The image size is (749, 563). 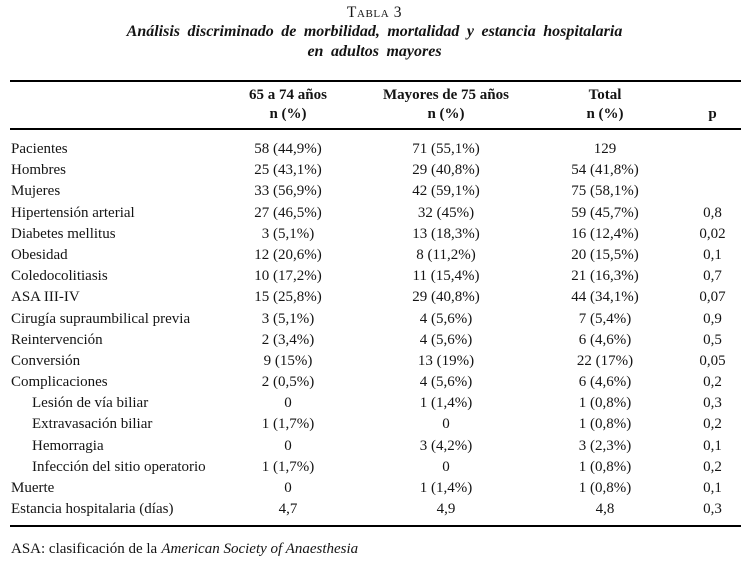 I want to click on cell-age-65-74: 10 (17,2%), so click(x=288, y=276).